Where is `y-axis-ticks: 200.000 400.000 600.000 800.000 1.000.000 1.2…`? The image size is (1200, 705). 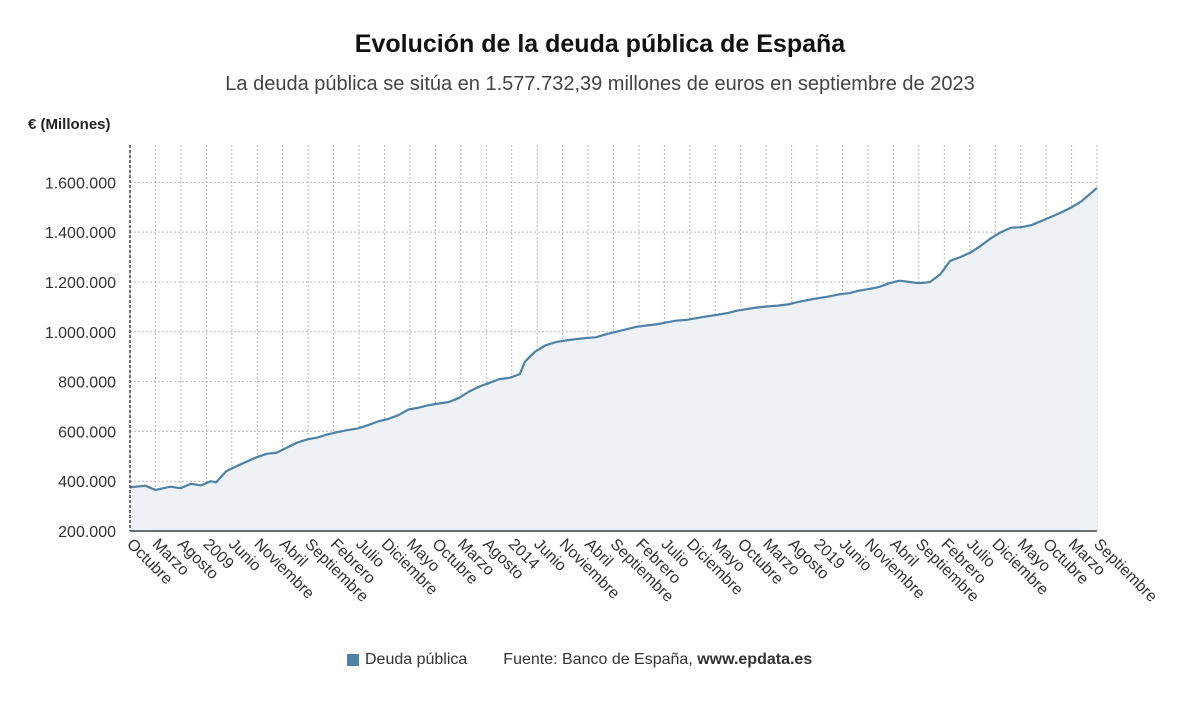
y-axis-ticks: 200.000 400.000 600.000 800.000 1.000.000 1.2… is located at coordinates (80, 358).